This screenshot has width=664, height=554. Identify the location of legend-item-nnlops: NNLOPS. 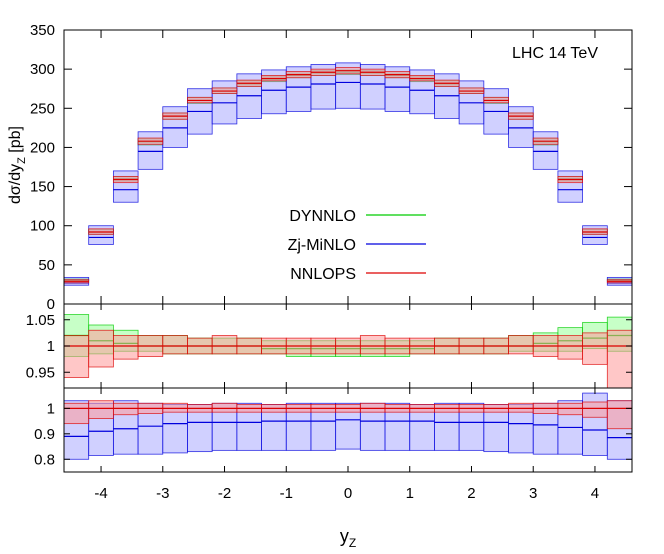
(358, 274).